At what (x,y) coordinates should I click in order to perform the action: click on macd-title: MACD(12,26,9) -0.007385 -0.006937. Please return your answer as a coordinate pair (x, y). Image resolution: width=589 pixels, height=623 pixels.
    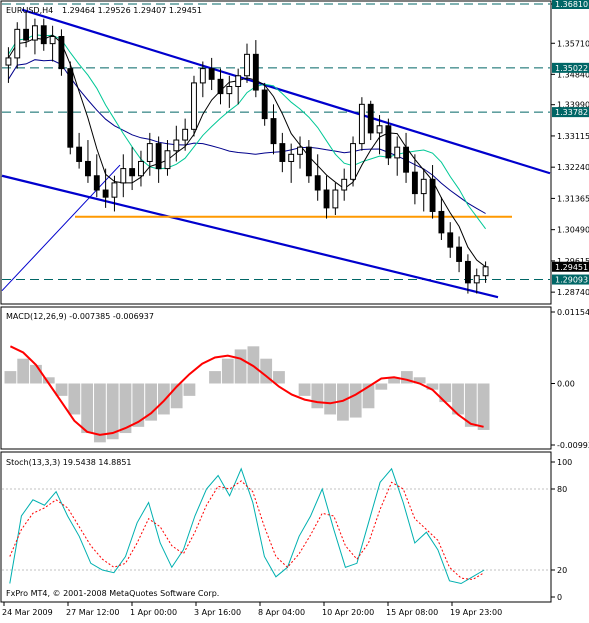
    Looking at the image, I should click on (80, 316).